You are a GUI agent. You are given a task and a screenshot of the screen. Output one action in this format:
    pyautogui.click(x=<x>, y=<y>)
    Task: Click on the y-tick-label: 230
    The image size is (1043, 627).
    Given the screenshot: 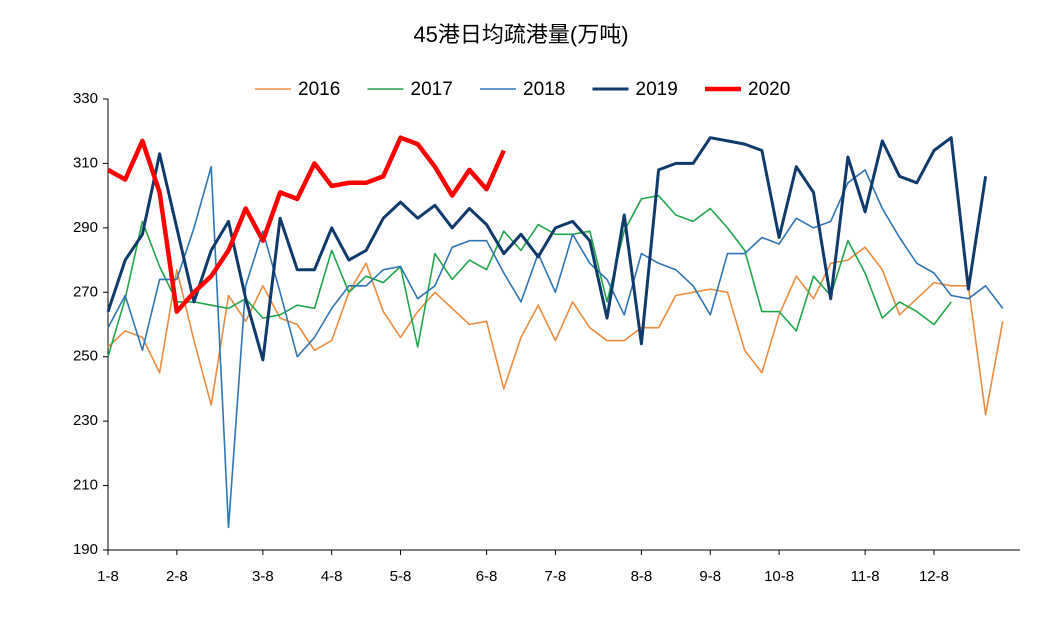 What is the action you would take?
    pyautogui.click(x=85, y=420)
    